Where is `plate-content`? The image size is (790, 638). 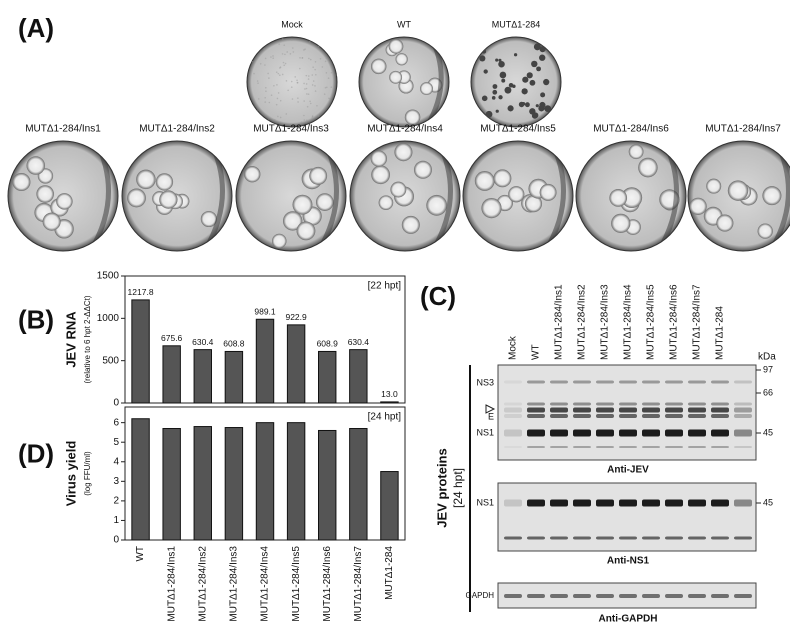
plate-content is located at coordinates (515, 80).